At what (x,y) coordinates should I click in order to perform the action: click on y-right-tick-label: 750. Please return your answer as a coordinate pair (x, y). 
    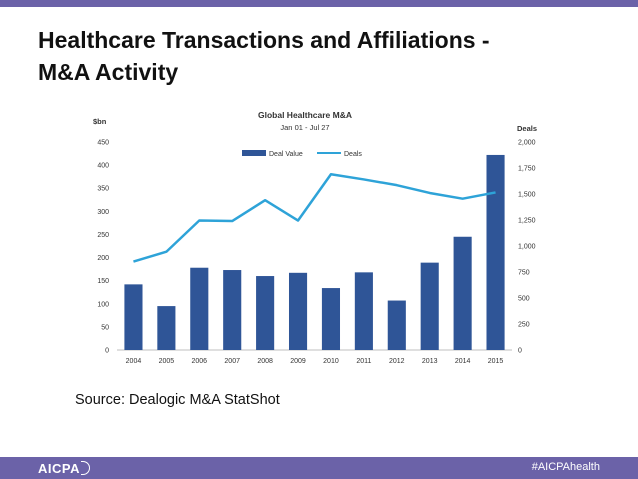
    Looking at the image, I should click on (524, 273).